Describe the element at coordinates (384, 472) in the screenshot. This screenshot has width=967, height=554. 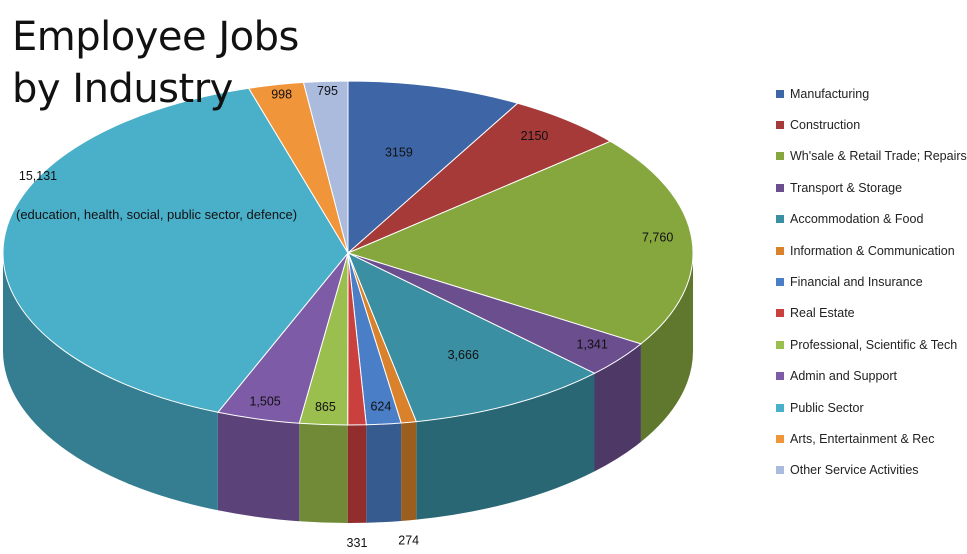
I see `pie-side-financial-and-insurance` at that location.